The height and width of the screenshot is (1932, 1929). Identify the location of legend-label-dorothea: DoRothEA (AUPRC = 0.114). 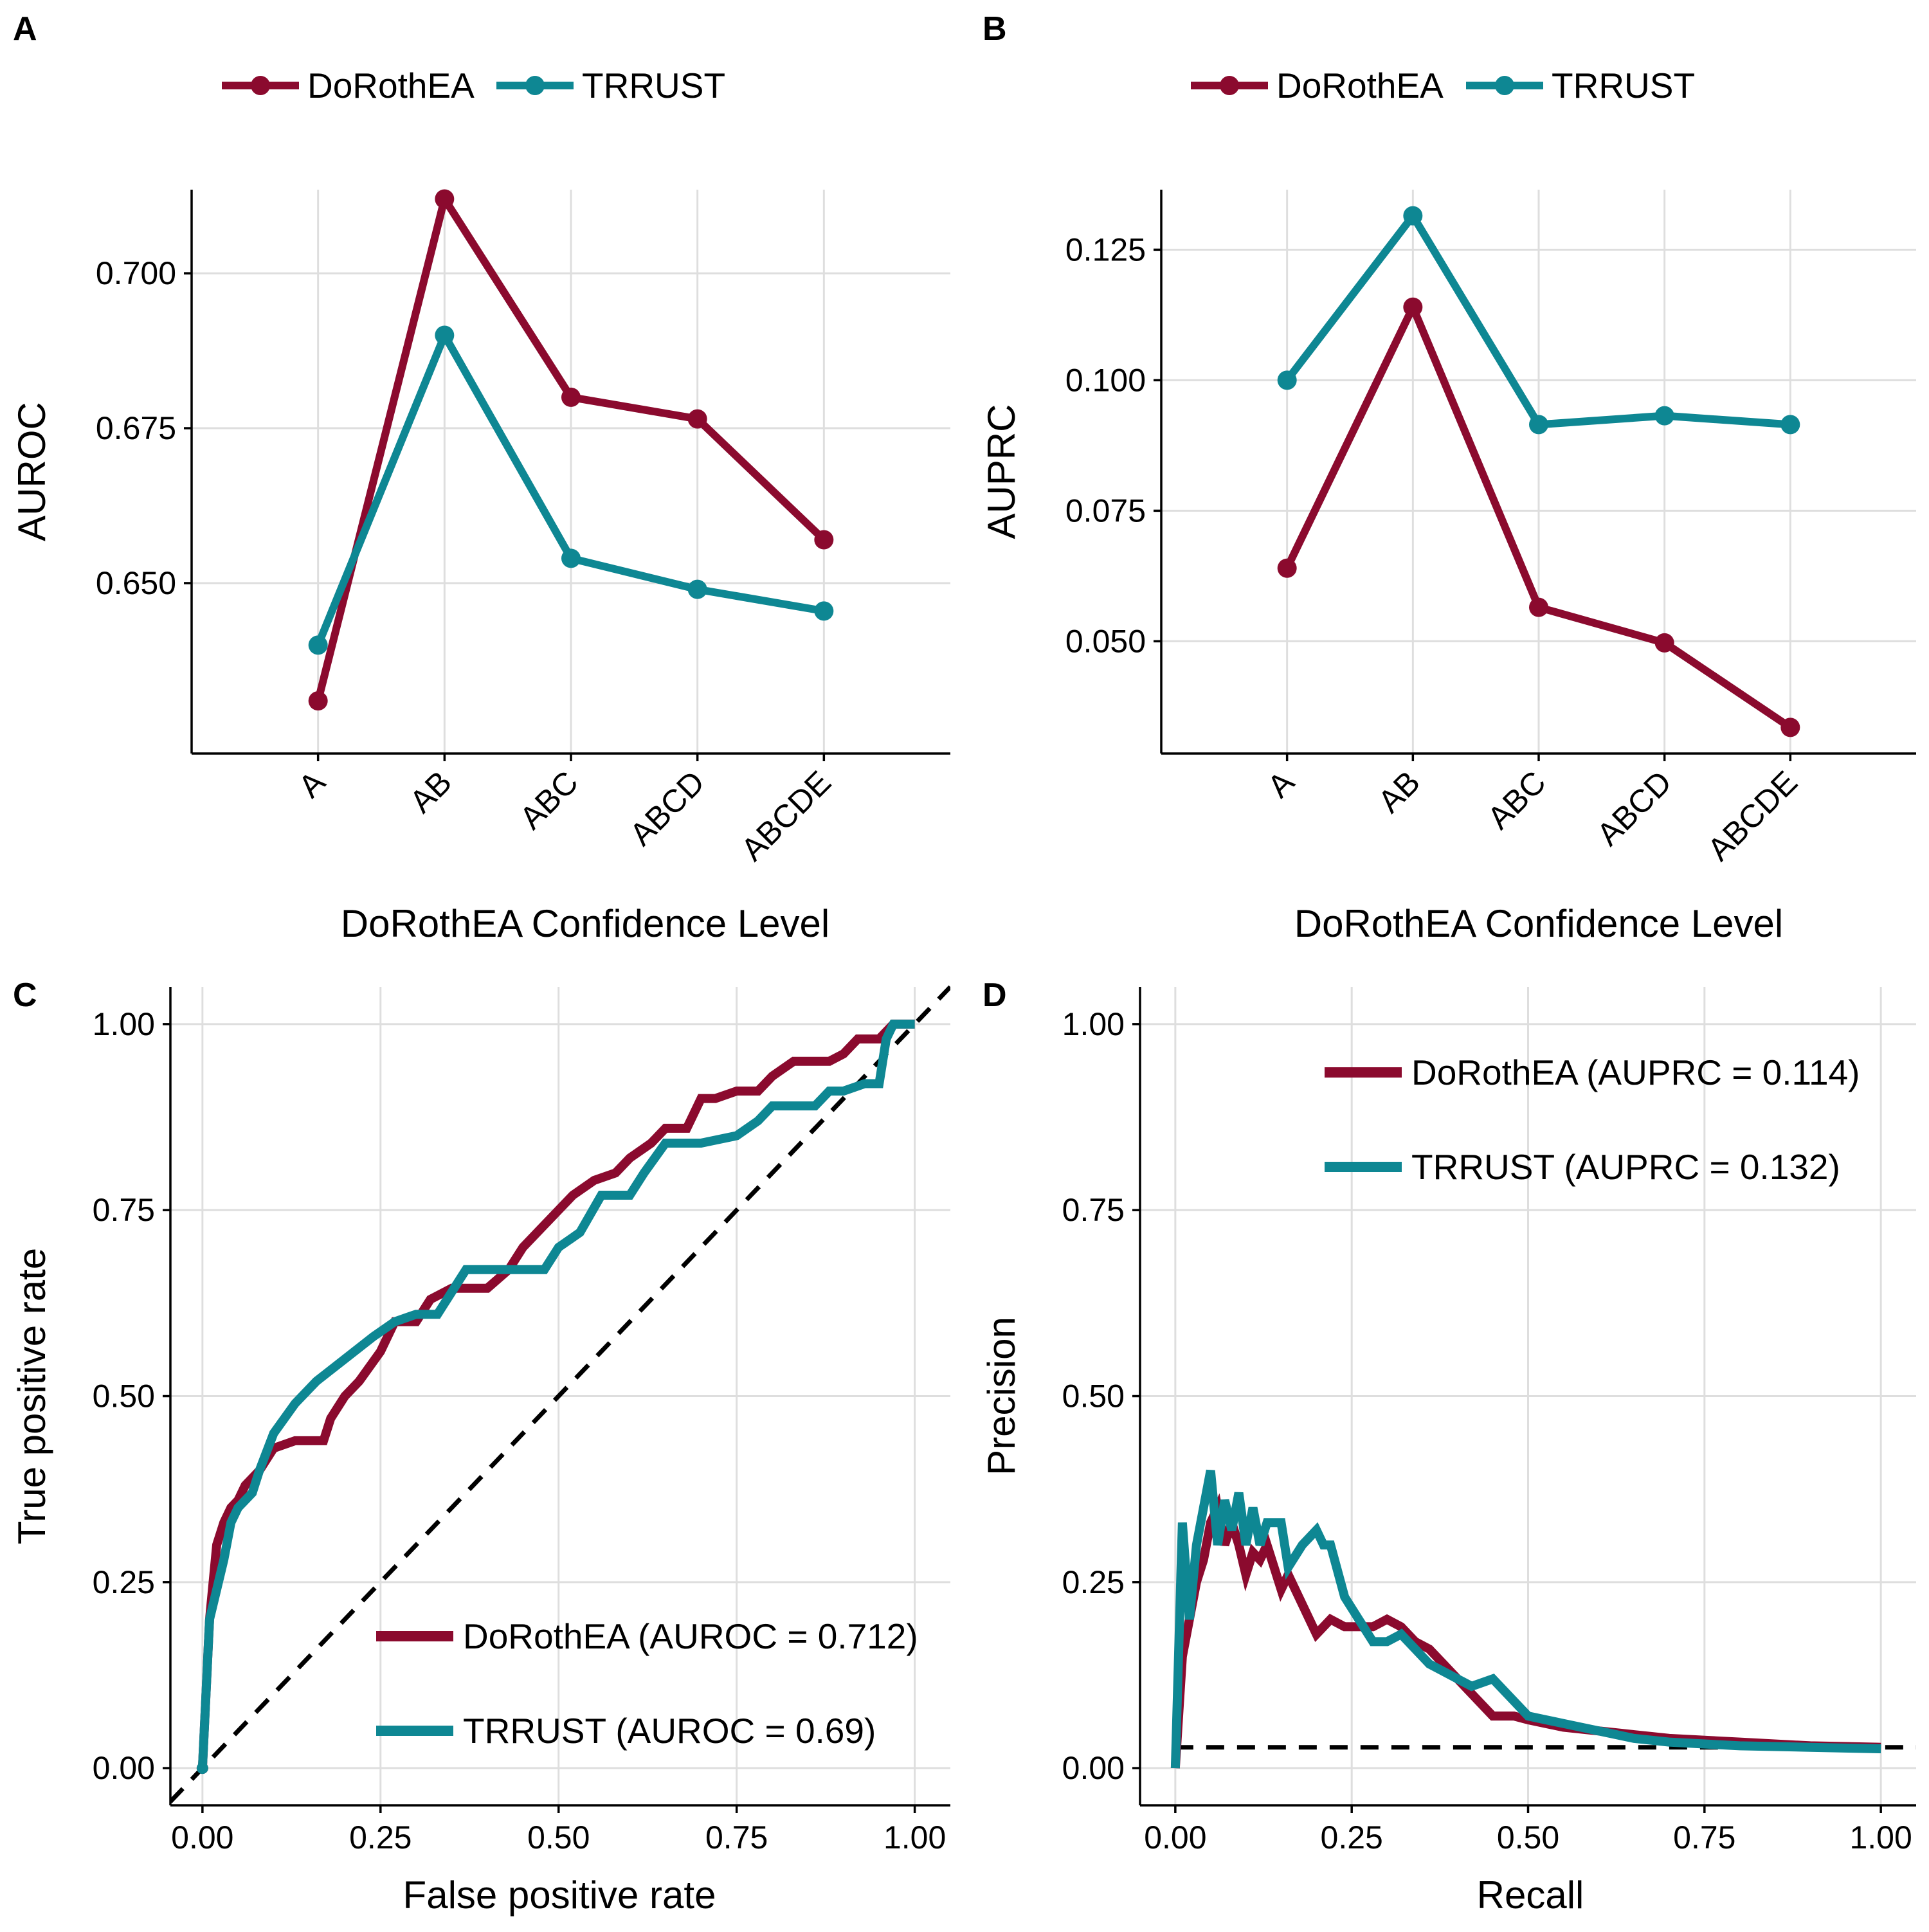
(1636, 1072).